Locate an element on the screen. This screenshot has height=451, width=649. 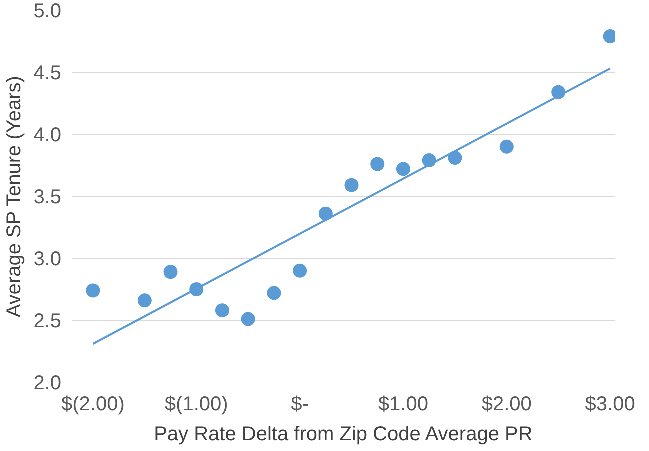
y-tick-label: 2.0 is located at coordinates (48, 383).